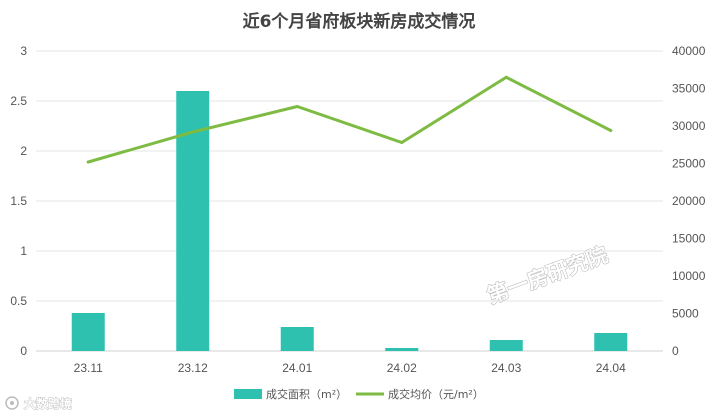 This screenshot has height=416, width=719. I want to click on y-right-tick-label: 15000, so click(689, 239).